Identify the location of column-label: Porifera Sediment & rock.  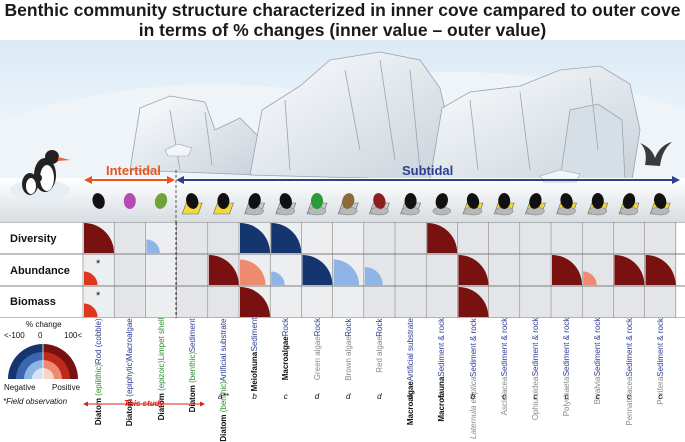
(660, 361).